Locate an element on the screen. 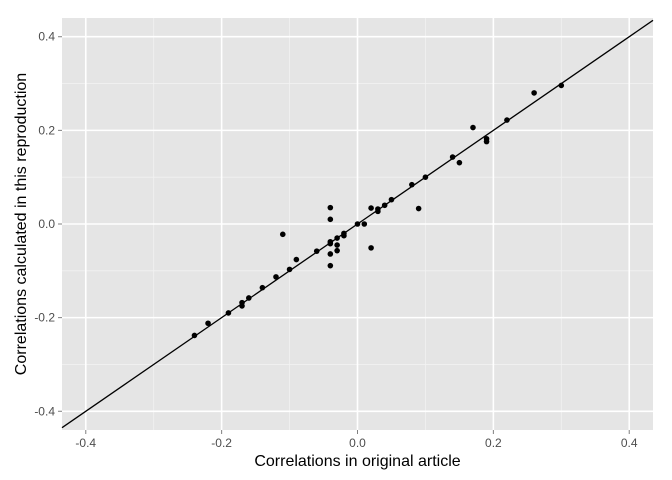 The image size is (672, 480). y-tick-label: 0.0 is located at coordinates (46, 224).